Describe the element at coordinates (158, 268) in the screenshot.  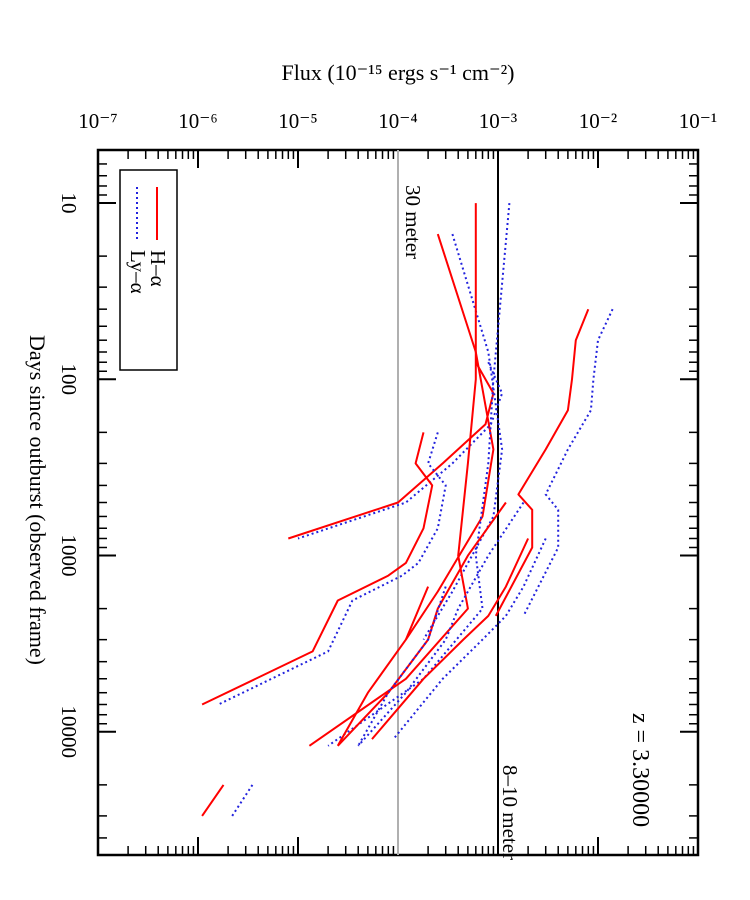
I see `legend-halpha-label: H–α` at that location.